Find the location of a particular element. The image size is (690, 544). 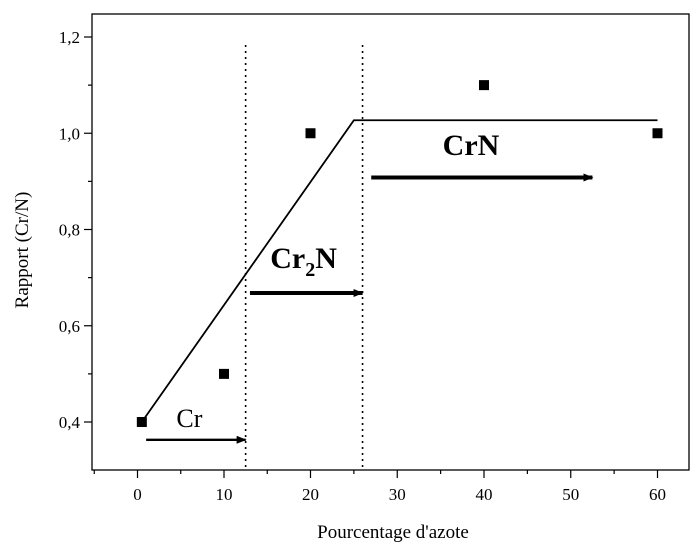

y-tick-label: 0,4 is located at coordinates (70, 422).